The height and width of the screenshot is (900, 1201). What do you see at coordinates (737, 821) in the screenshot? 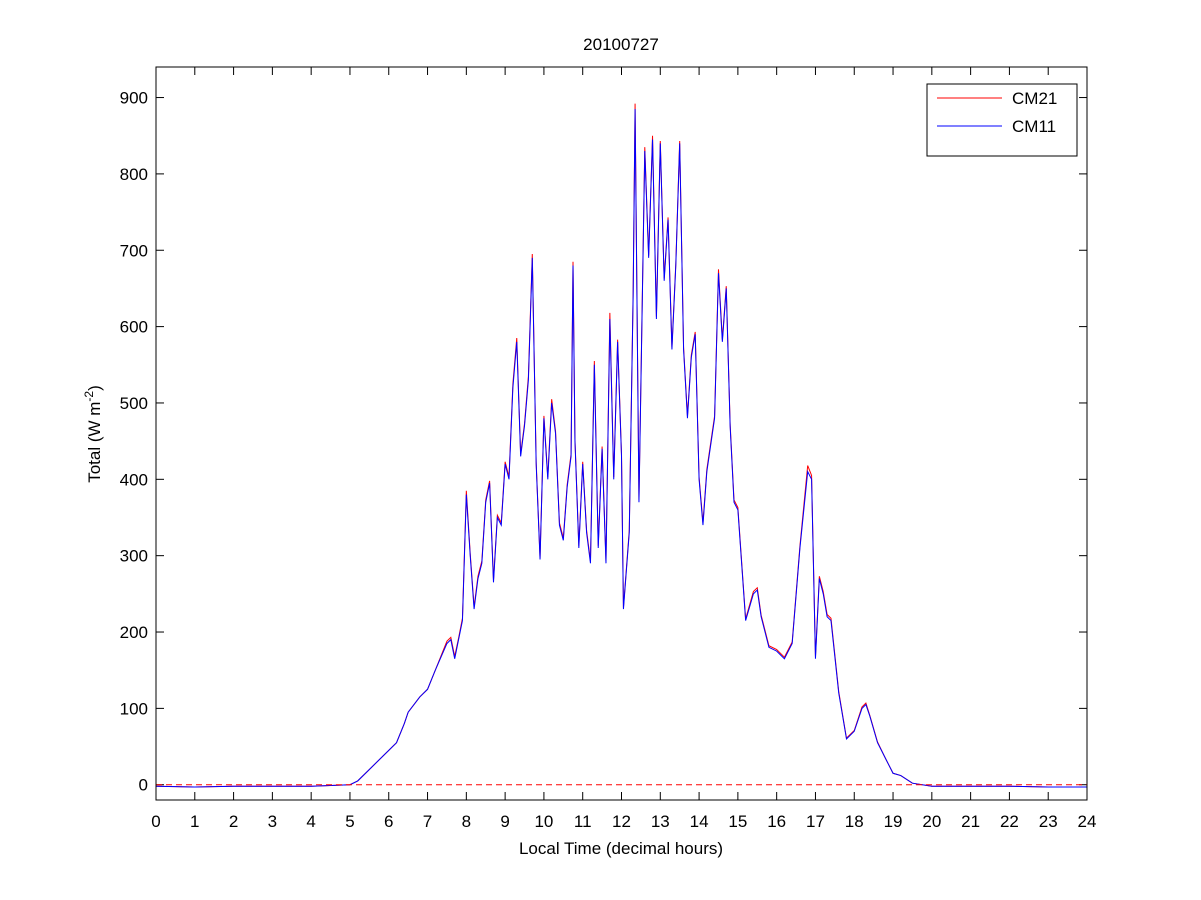
I see `x-tick-label: 15` at bounding box center [737, 821].